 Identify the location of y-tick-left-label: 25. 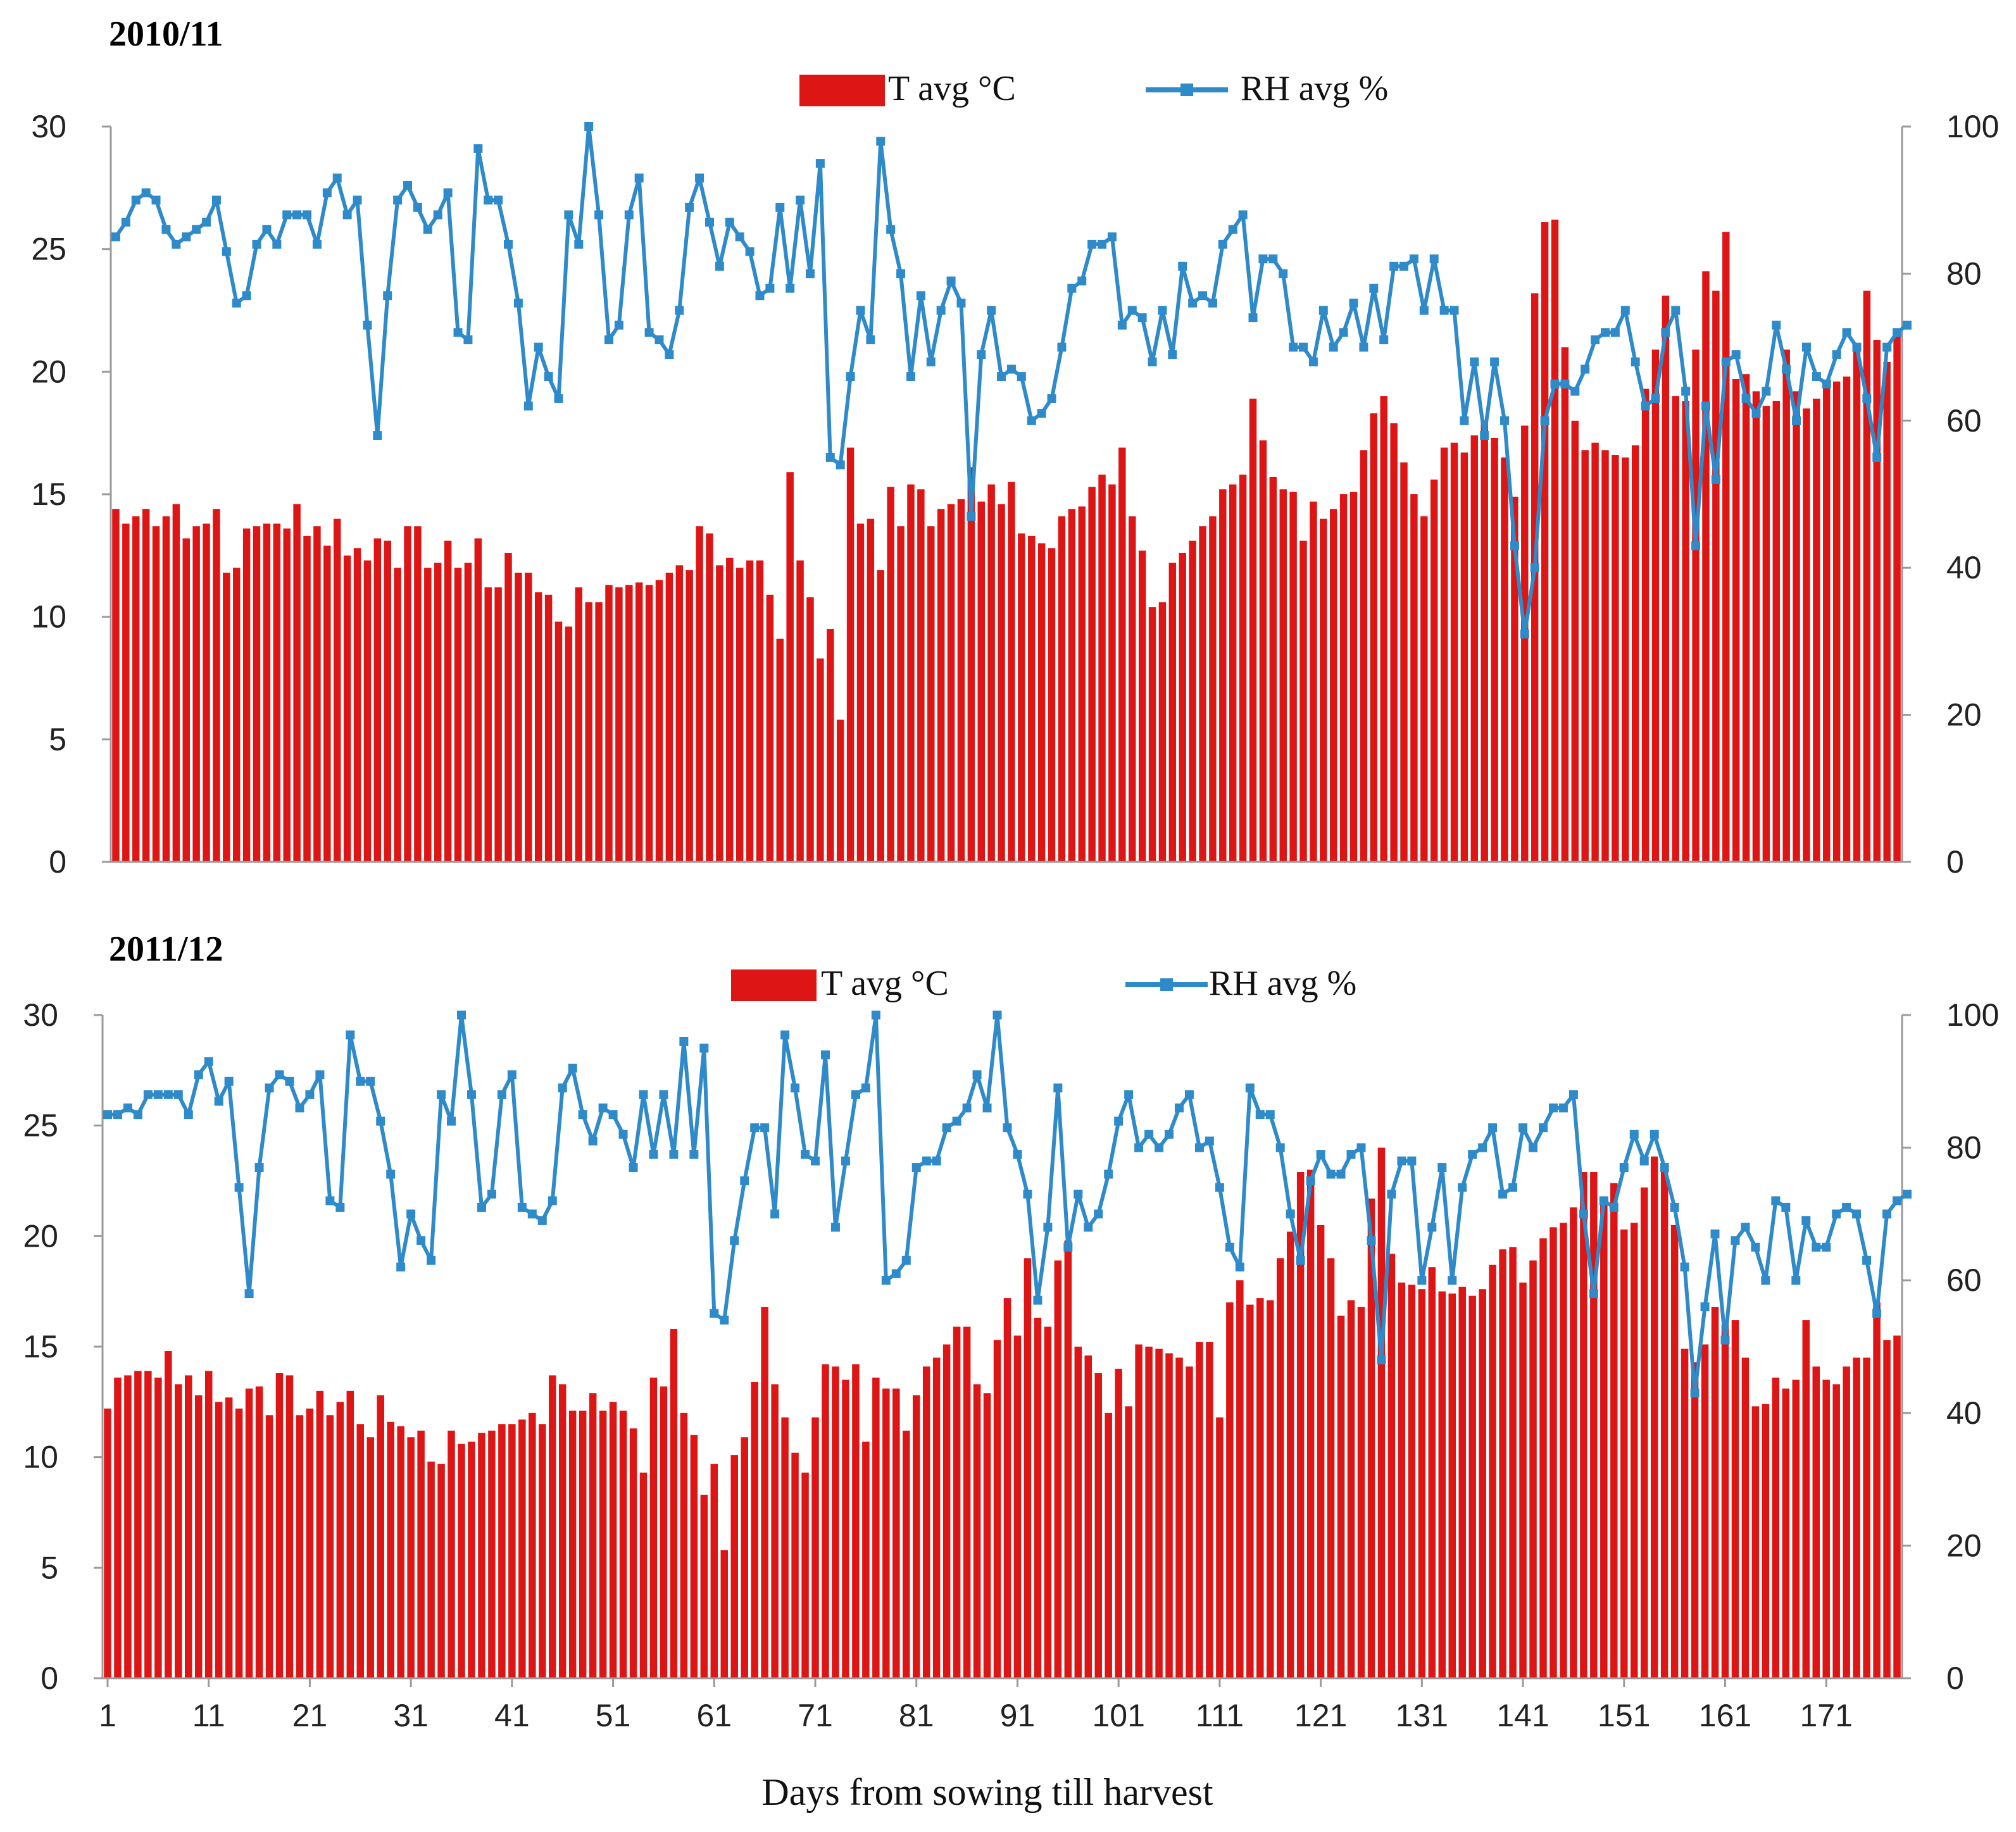
(40, 1125).